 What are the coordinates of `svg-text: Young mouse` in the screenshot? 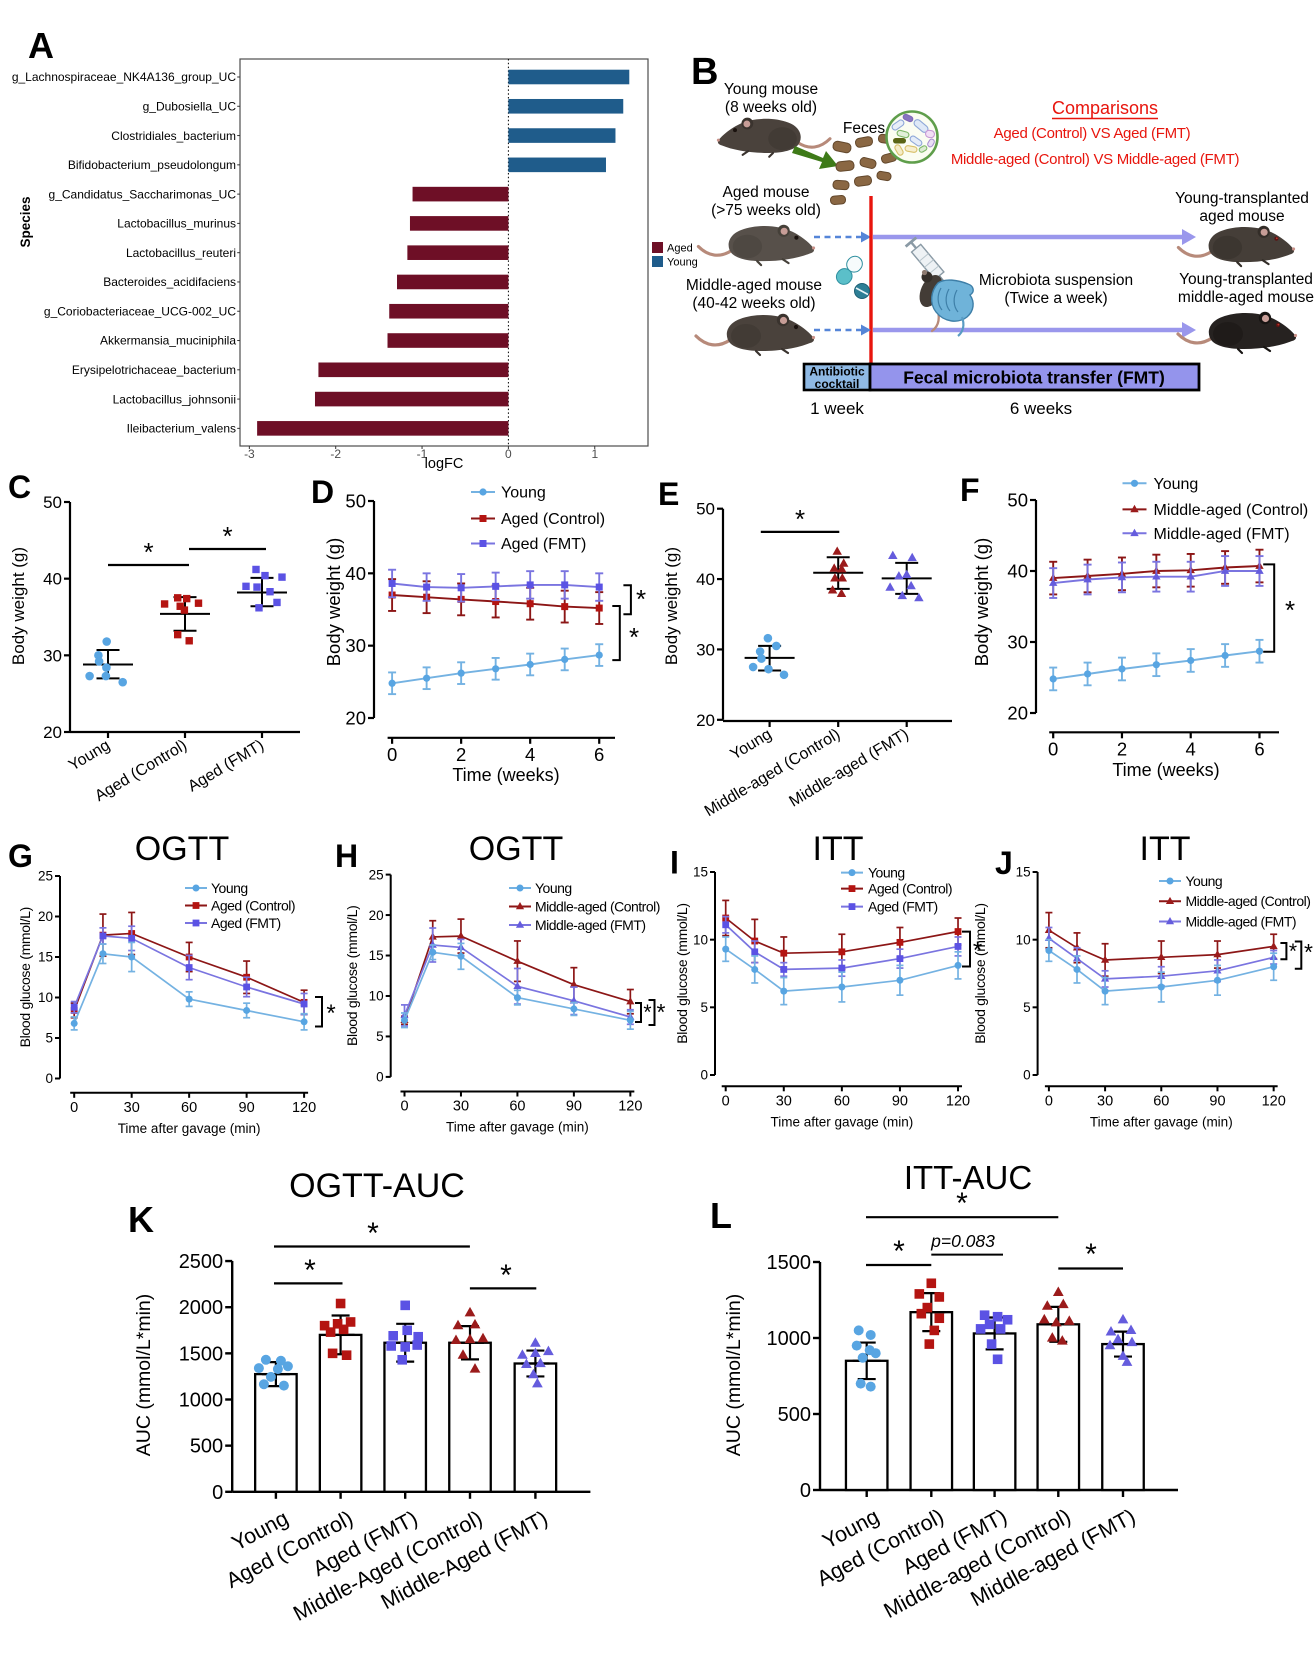 It's located at (771, 89).